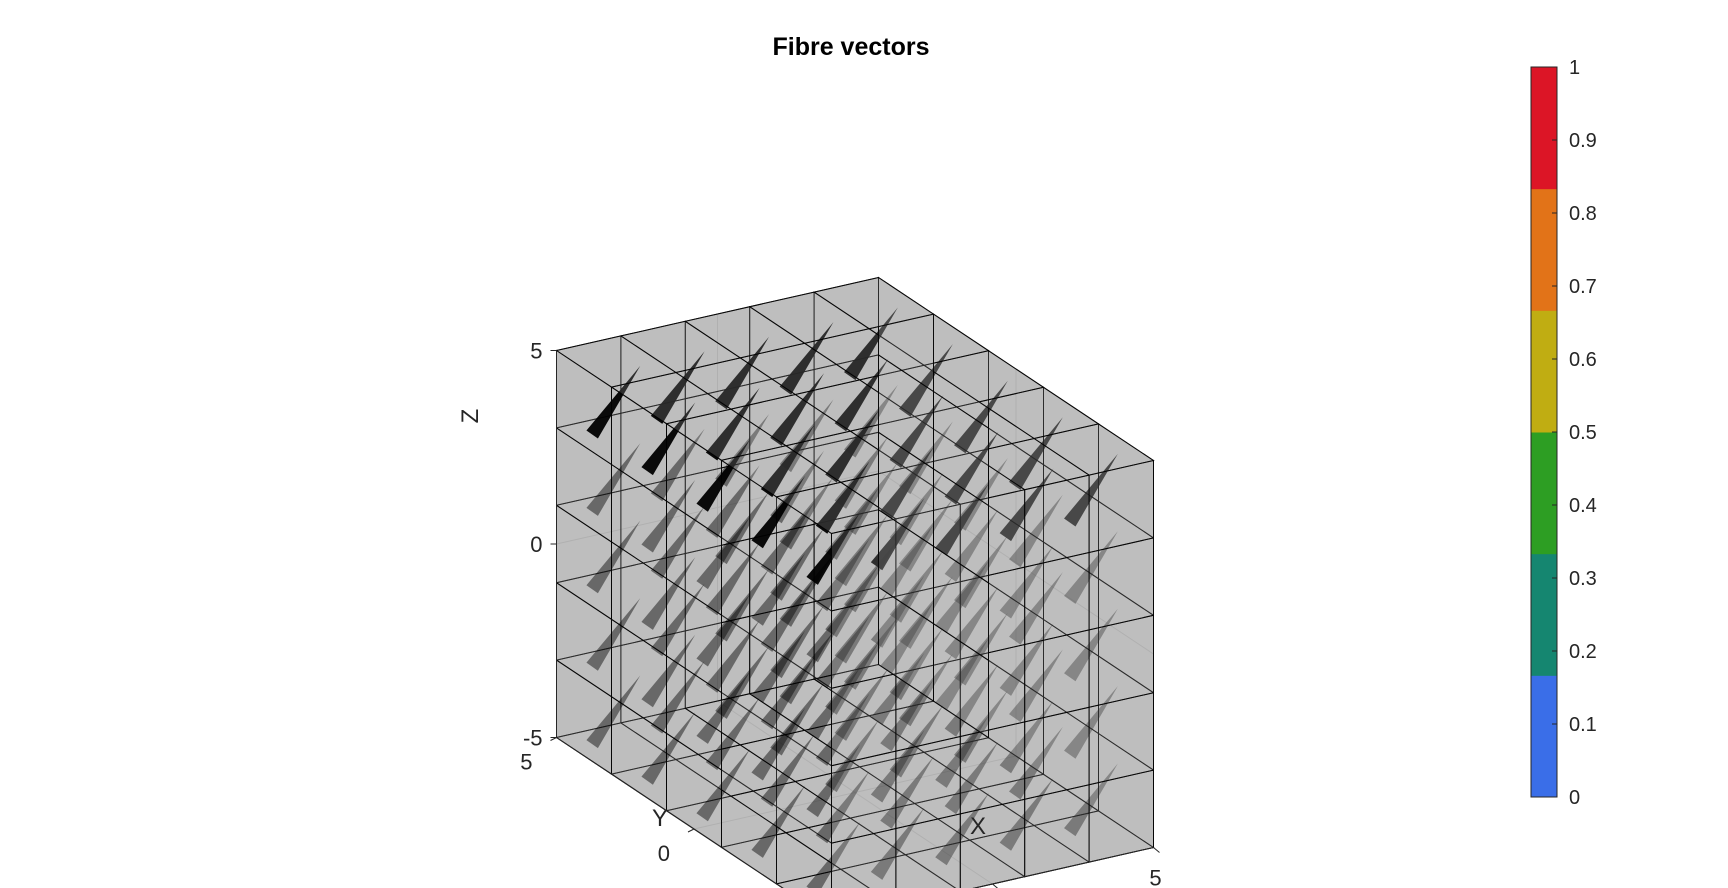 The width and height of the screenshot is (1728, 888). I want to click on y-tick-label: 0, so click(664, 853).